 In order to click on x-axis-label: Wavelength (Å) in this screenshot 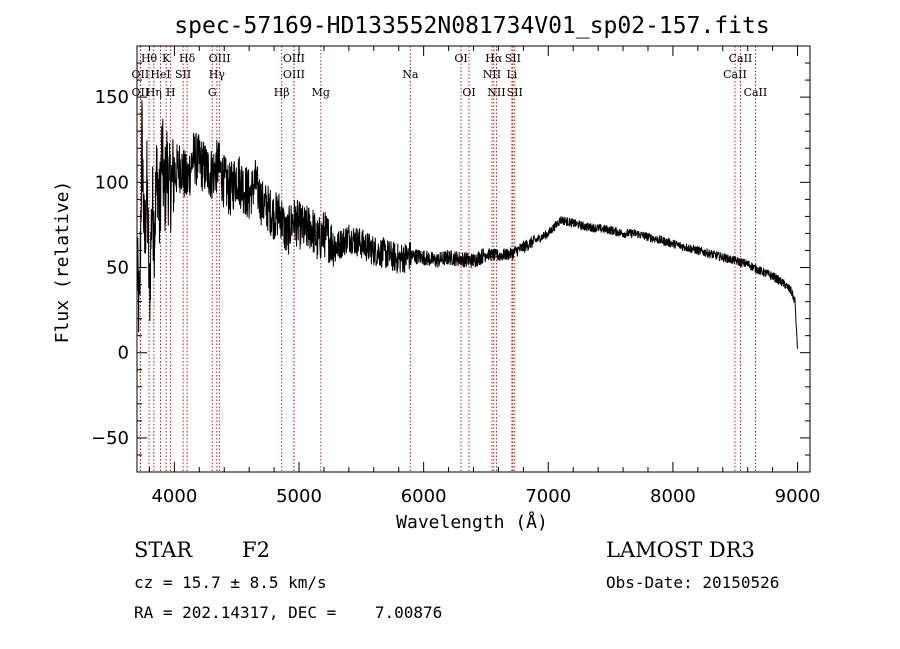, I will do `click(472, 522)`.